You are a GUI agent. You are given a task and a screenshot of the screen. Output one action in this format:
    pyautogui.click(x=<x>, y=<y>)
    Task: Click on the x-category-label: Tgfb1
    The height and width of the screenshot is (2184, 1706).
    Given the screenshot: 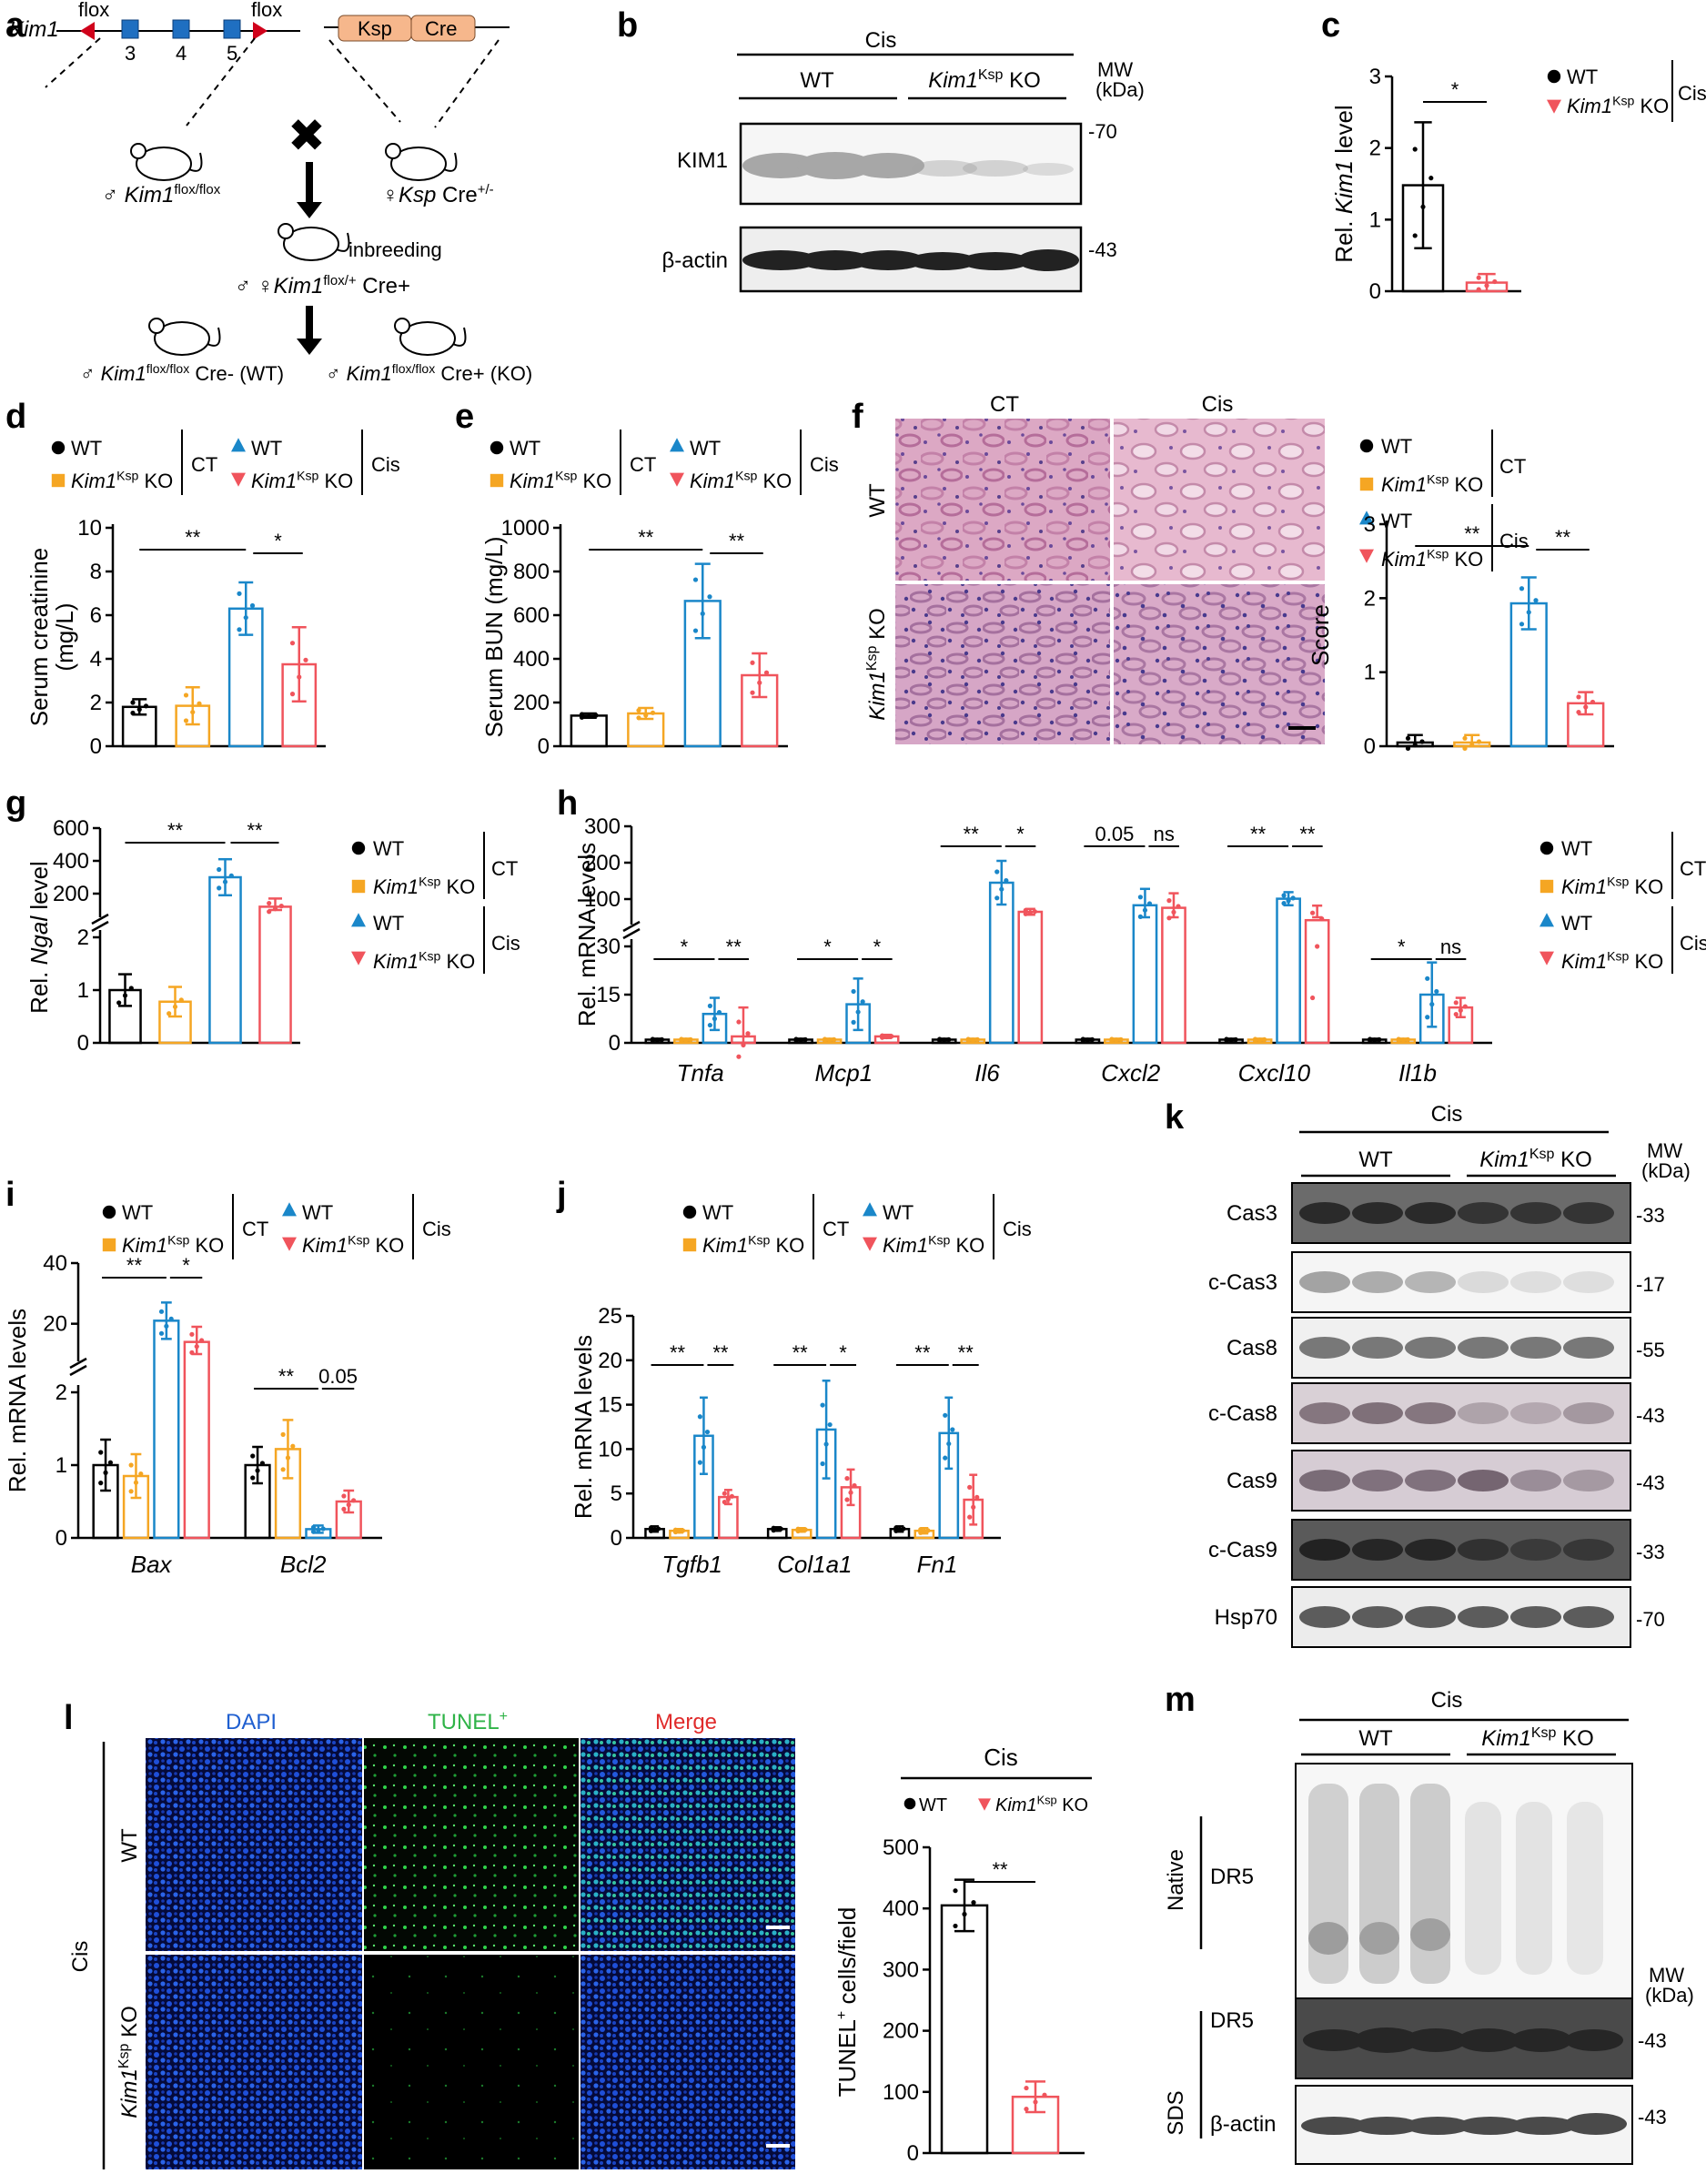 What is the action you would take?
    pyautogui.click(x=691, y=1564)
    